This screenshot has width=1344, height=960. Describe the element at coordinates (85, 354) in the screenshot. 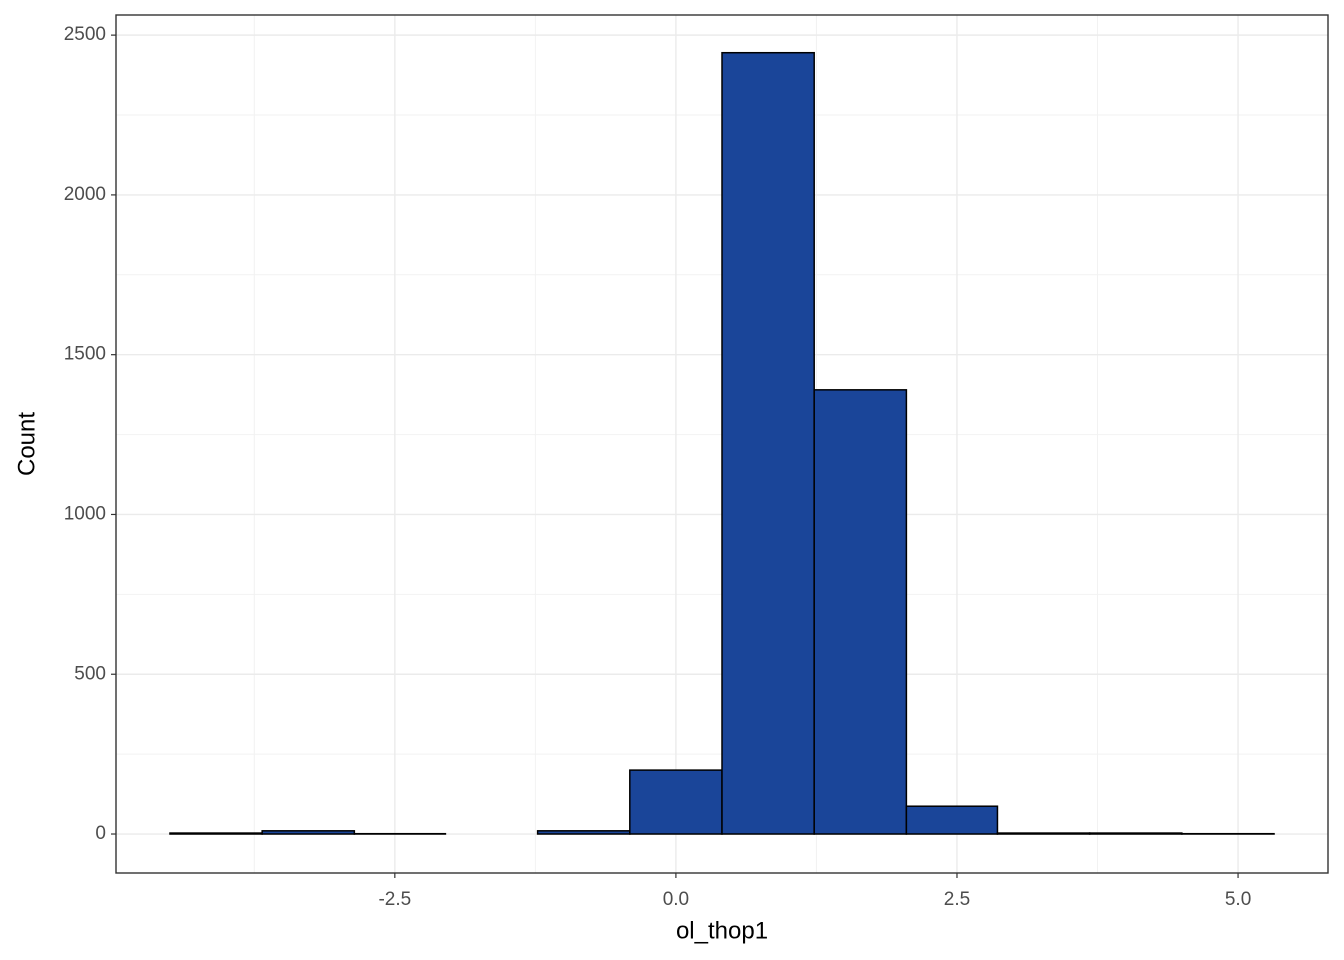

I see `y-tick-label: 1500` at that location.